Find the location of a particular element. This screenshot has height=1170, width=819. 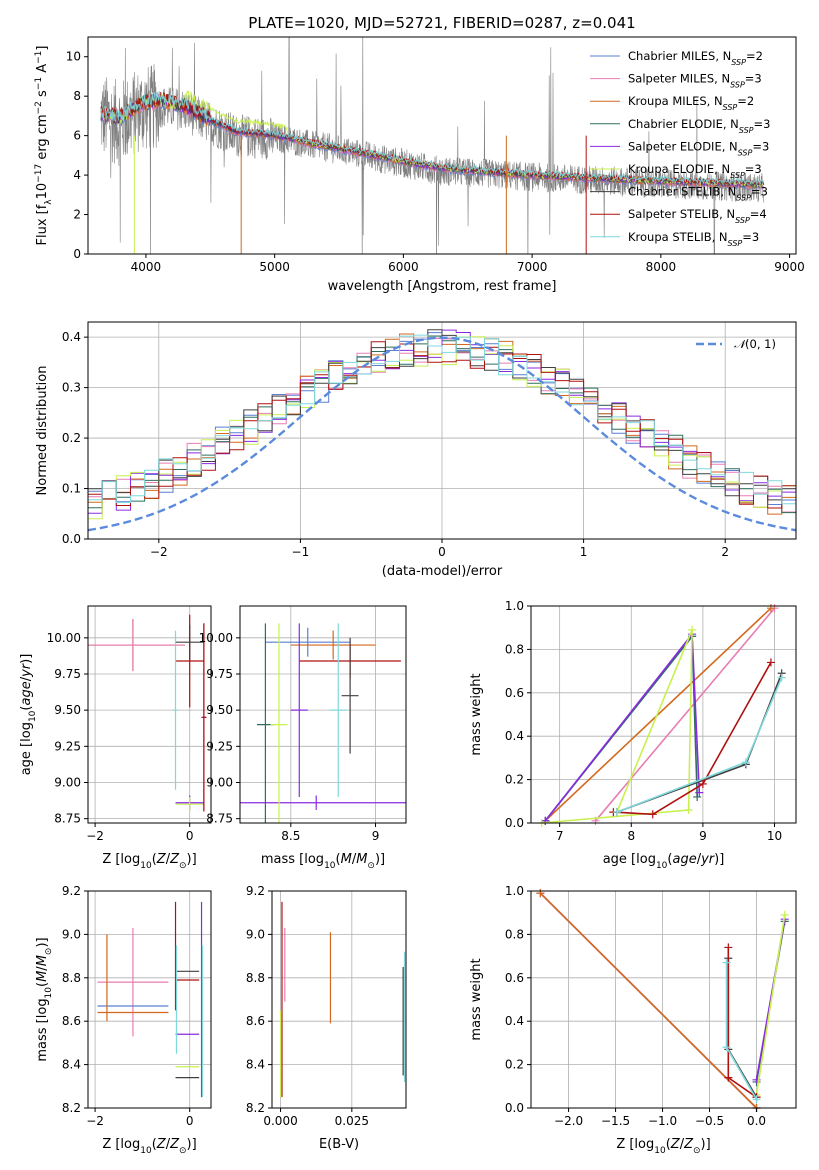

x-axis-label: mass [log10(M/M⊙)] is located at coordinates (323, 861).